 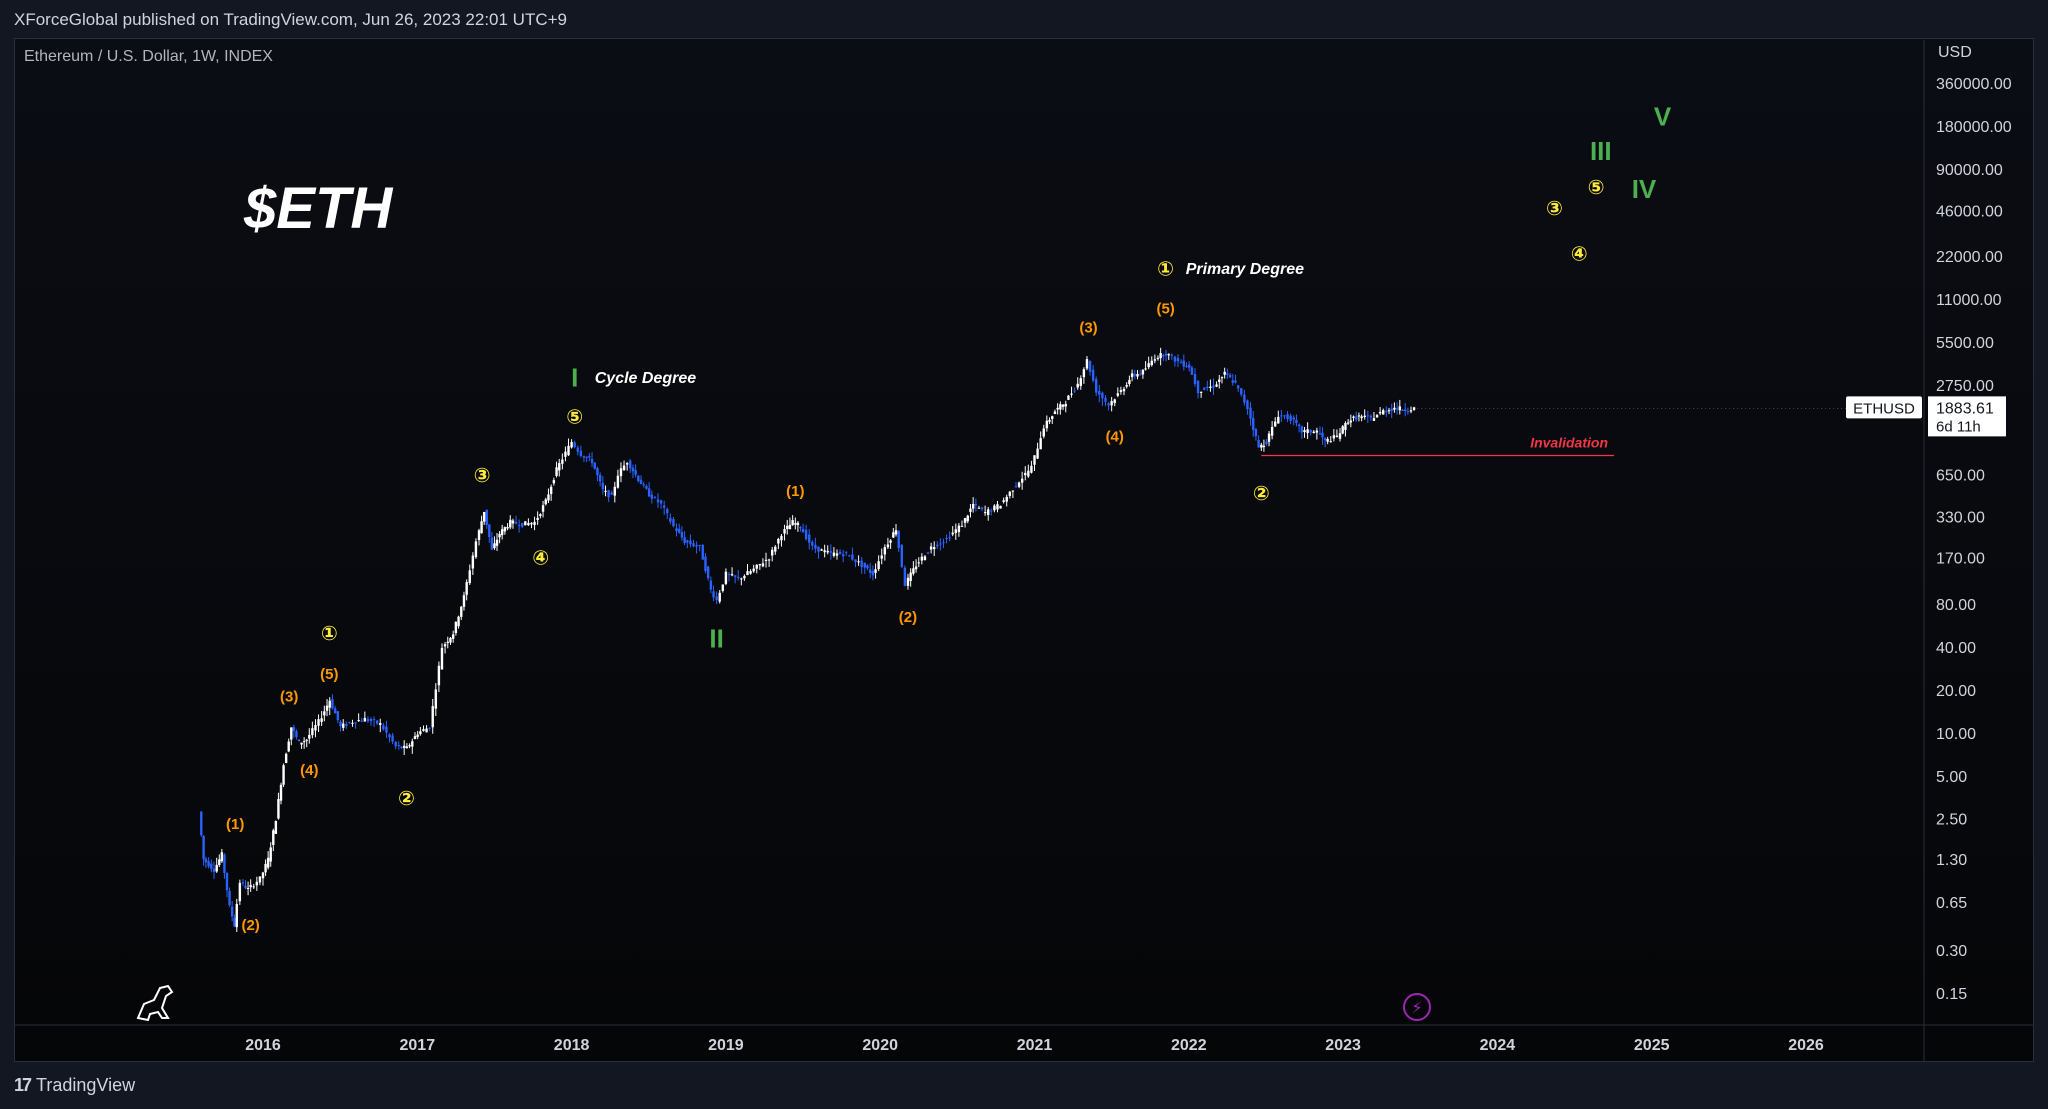 What do you see at coordinates (1974, 84) in the screenshot?
I see `y-tick-label: 360000.00` at bounding box center [1974, 84].